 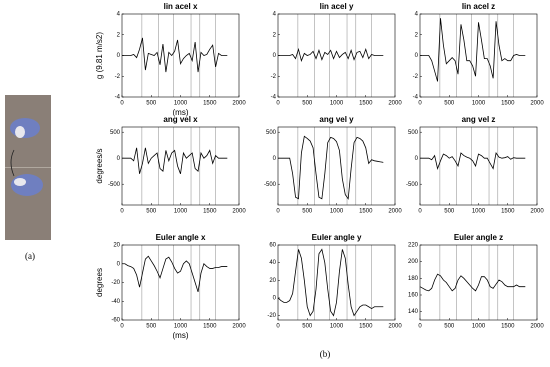 What do you see at coordinates (12, 163) in the screenshot?
I see `motion-arrow` at bounding box center [12, 163].